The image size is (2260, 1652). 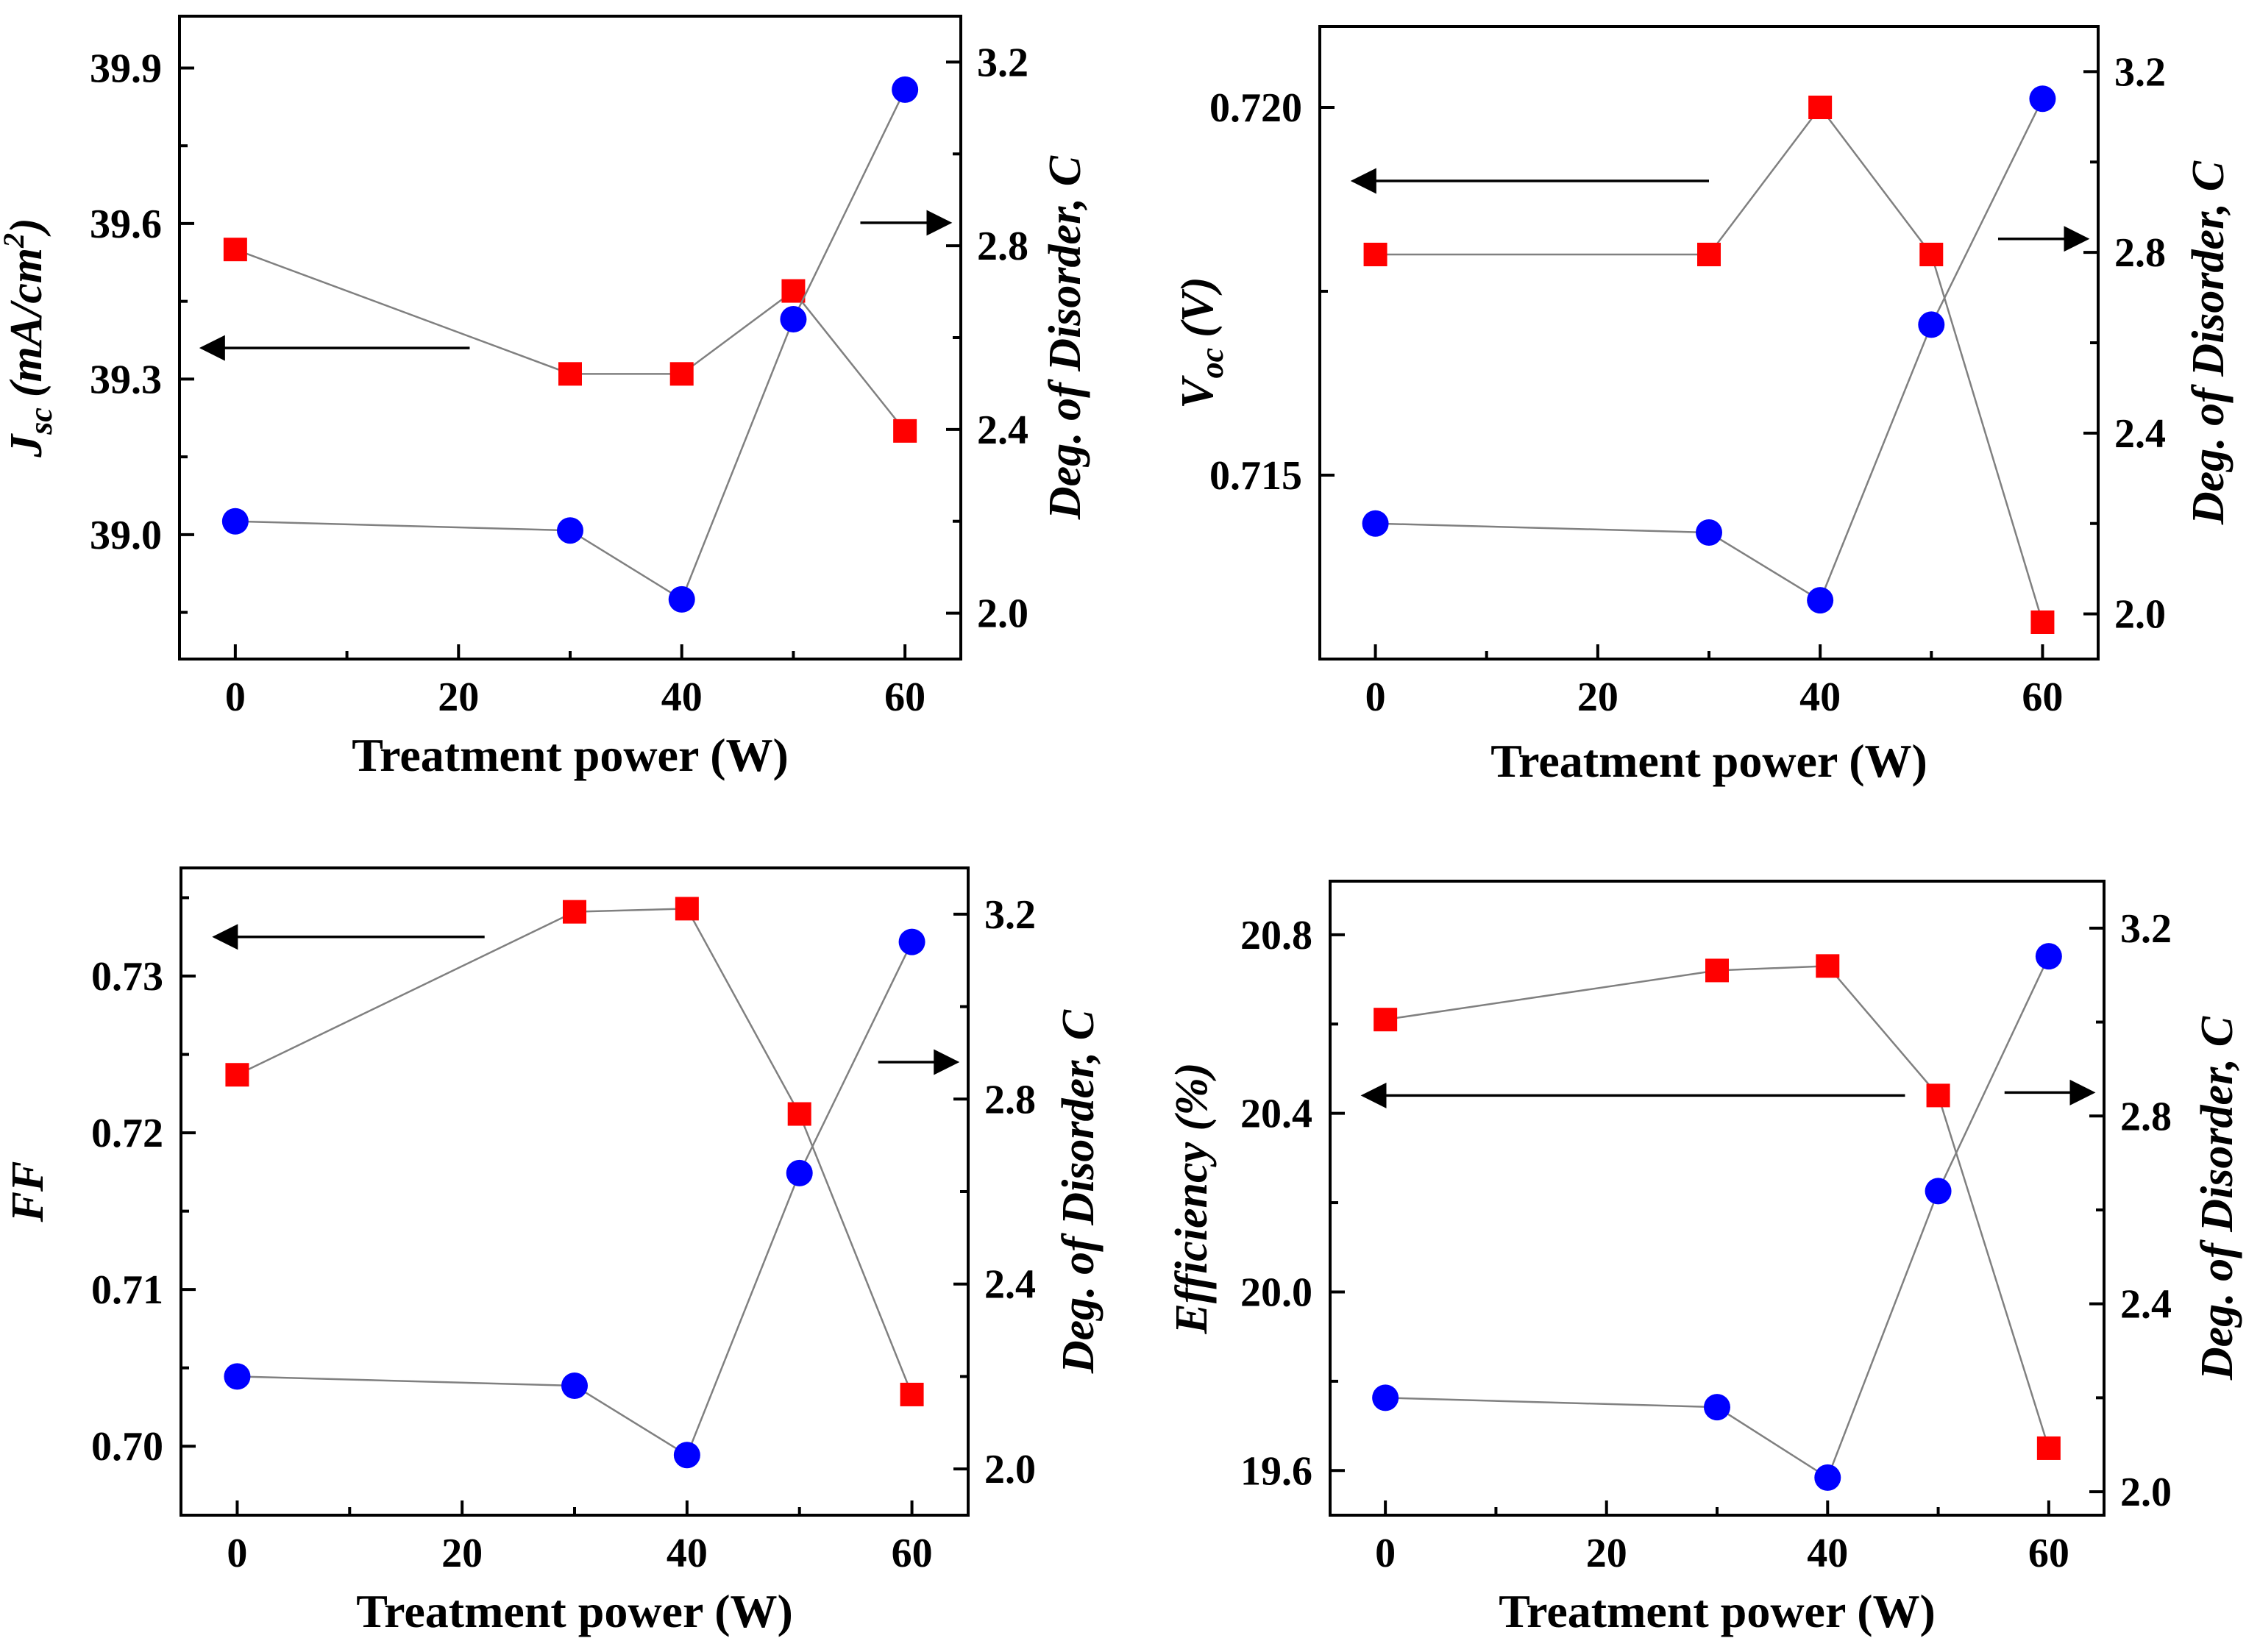 I want to click on y-left-tick-label: 0.72, so click(x=127, y=1134).